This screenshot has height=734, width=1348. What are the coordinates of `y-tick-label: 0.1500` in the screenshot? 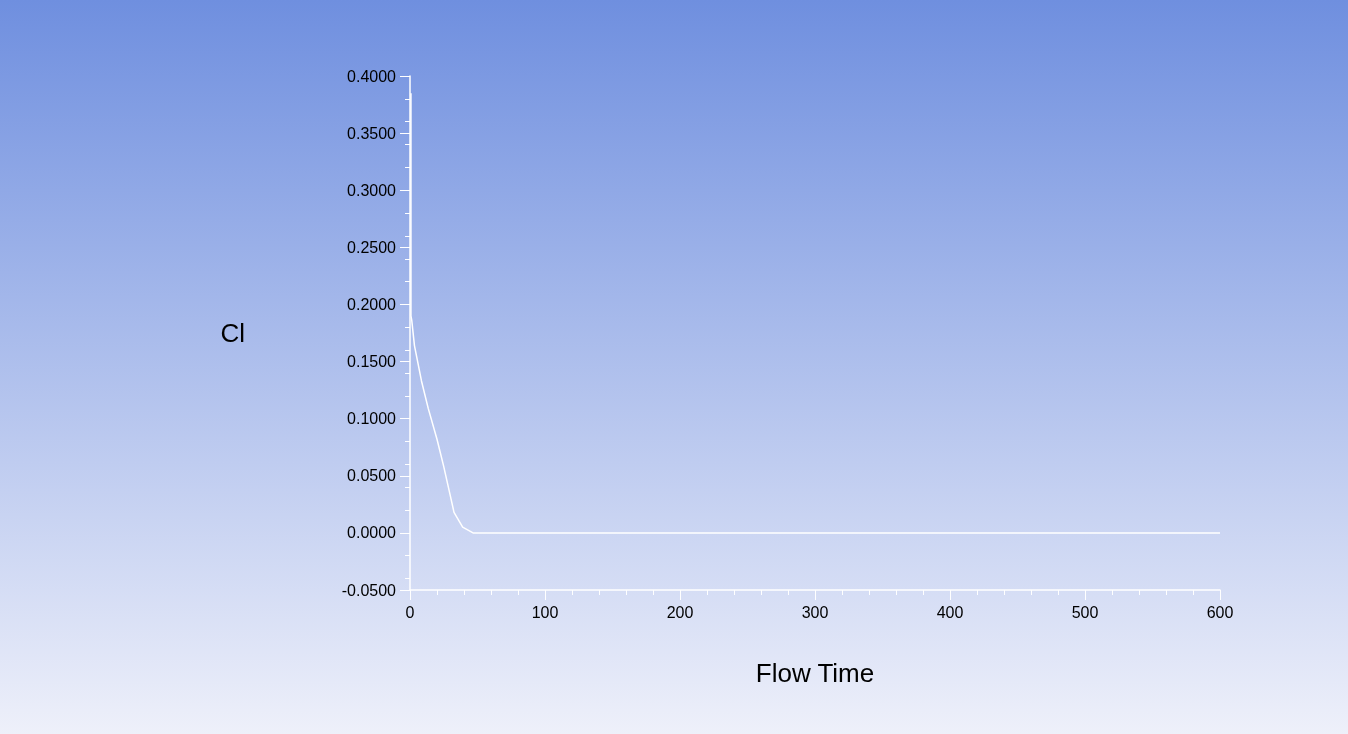 It's located at (372, 362).